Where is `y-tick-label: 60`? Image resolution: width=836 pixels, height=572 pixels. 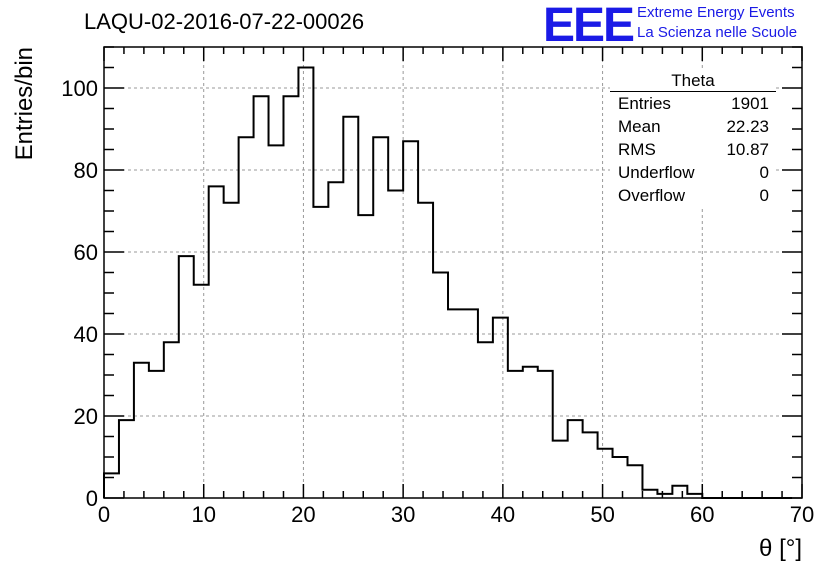
y-tick-label: 60 is located at coordinates (86, 252).